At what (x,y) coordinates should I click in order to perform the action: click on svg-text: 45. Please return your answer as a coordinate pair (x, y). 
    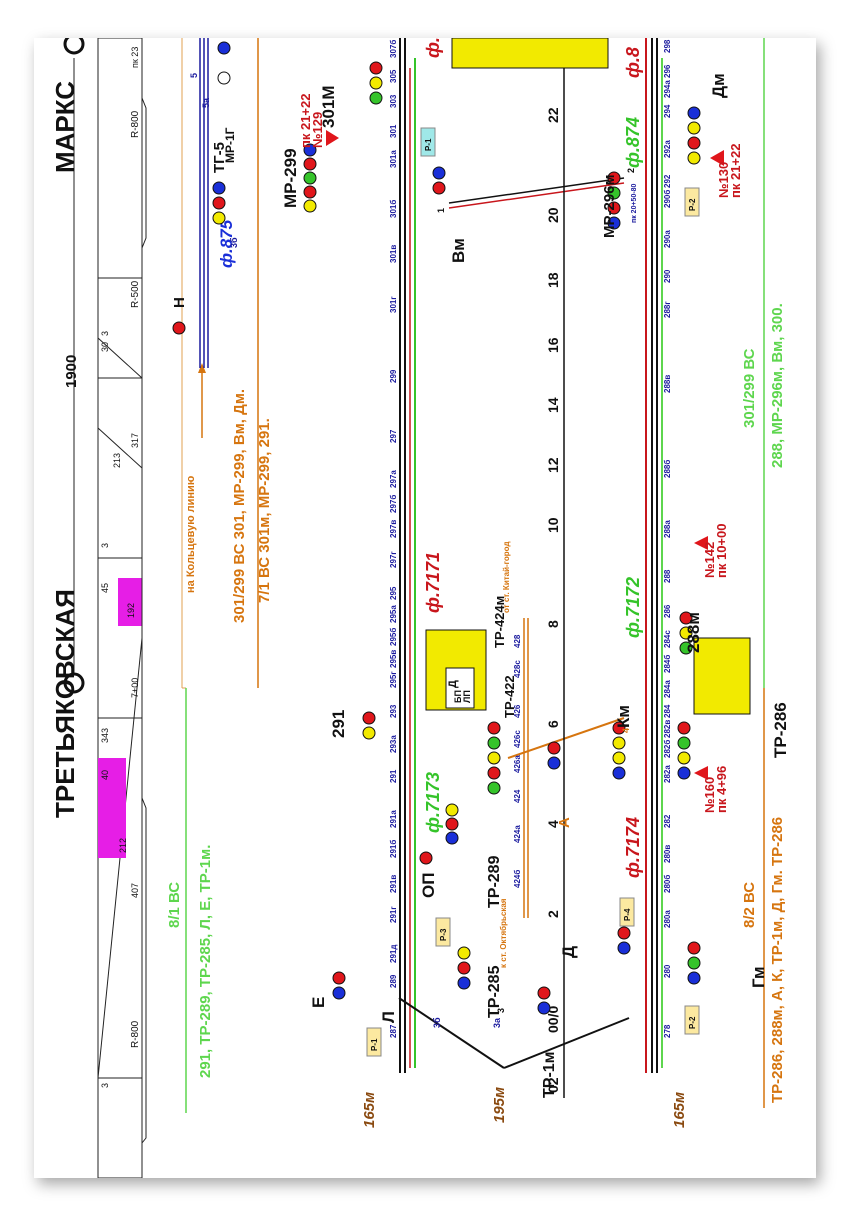
    Looking at the image, I should click on (105, 588).